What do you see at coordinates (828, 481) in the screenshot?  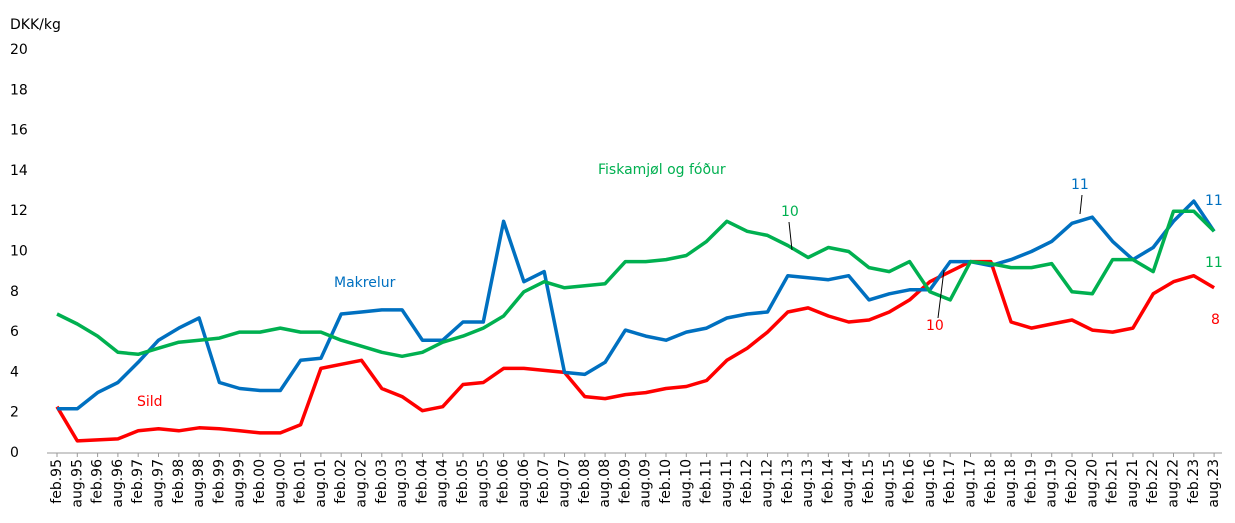 I see `x-tick-label: feb.14` at bounding box center [828, 481].